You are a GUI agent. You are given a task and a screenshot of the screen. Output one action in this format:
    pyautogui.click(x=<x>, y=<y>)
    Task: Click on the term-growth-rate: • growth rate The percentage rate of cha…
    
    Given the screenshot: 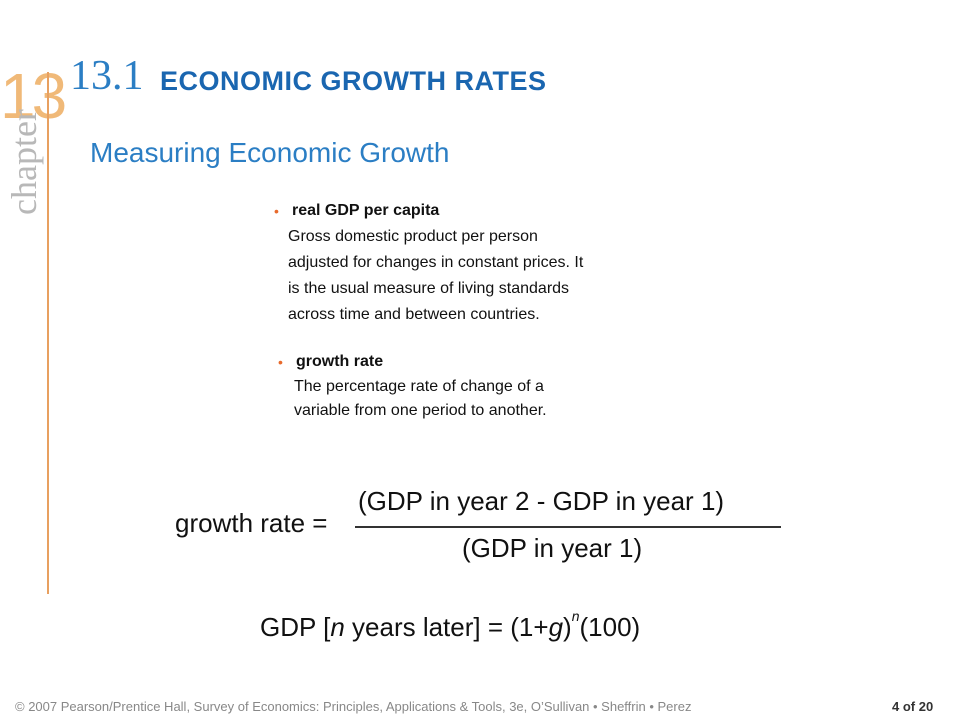 What is the action you would take?
    pyautogui.click(x=412, y=386)
    